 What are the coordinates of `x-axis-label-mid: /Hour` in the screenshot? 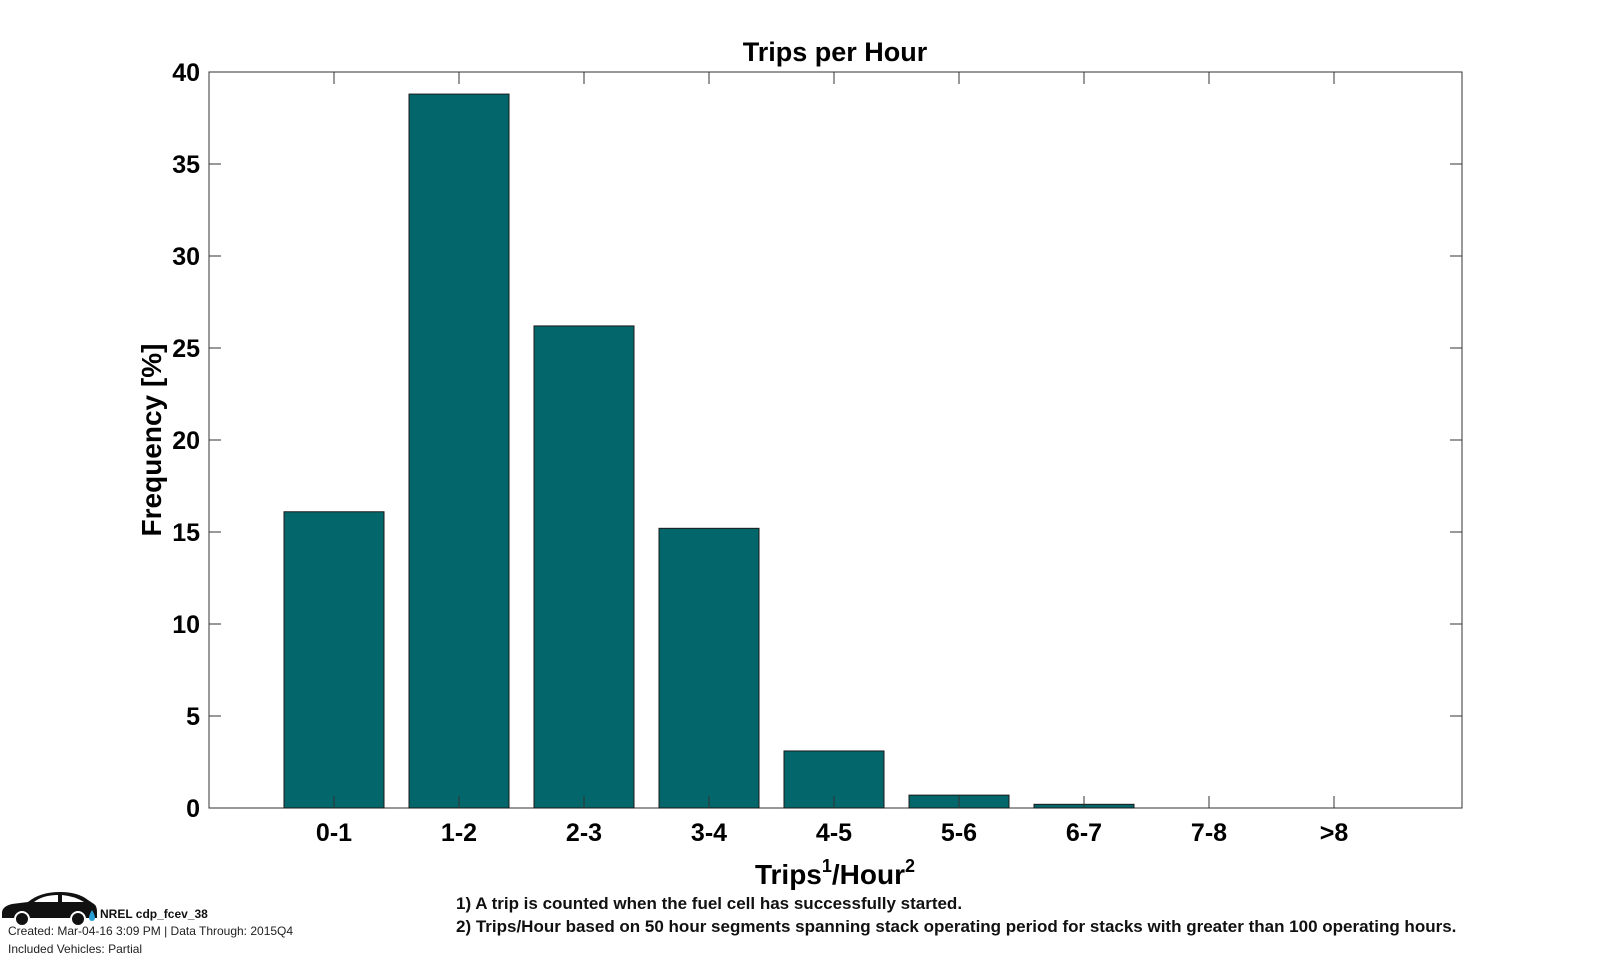 It's located at (868, 874).